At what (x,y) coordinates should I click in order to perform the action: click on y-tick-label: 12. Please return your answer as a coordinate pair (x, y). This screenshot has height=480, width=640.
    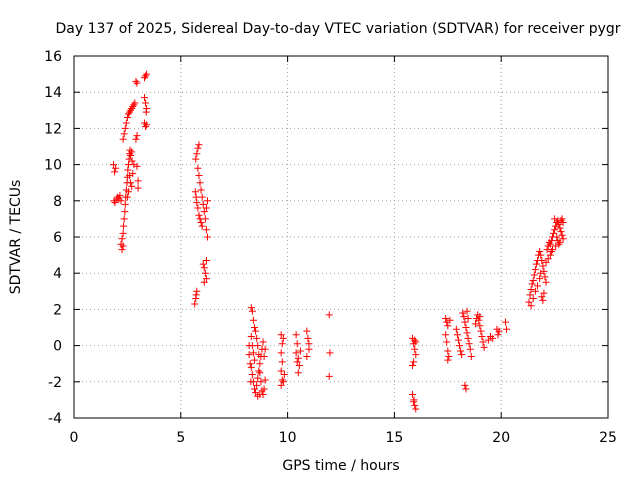
    Looking at the image, I should click on (53, 129).